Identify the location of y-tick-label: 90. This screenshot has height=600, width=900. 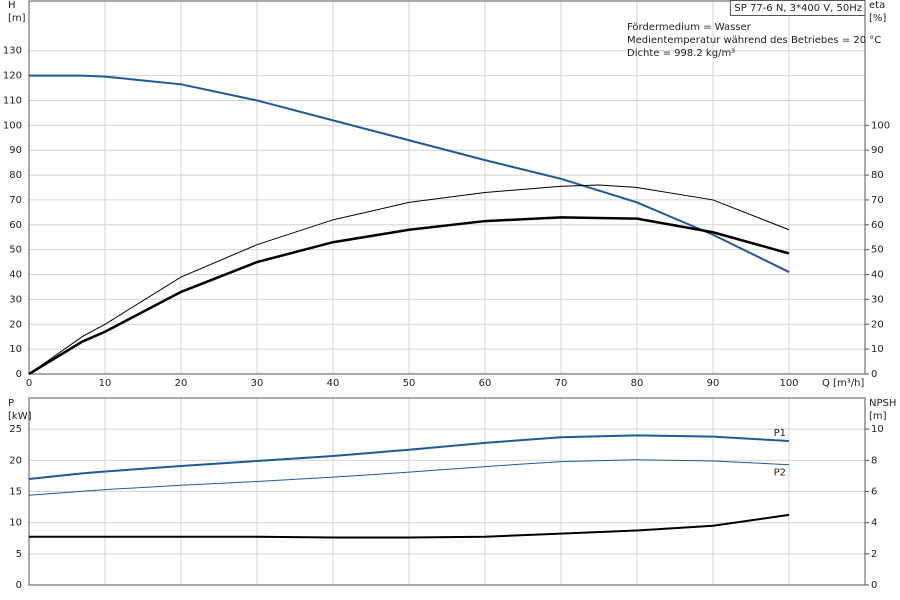
(15, 150).